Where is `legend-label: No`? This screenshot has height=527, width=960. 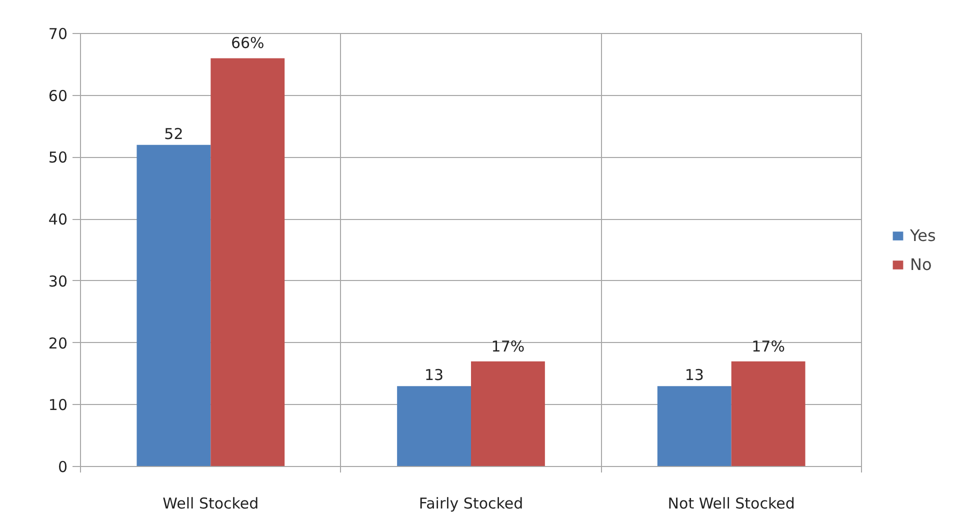 legend-label: No is located at coordinates (921, 264).